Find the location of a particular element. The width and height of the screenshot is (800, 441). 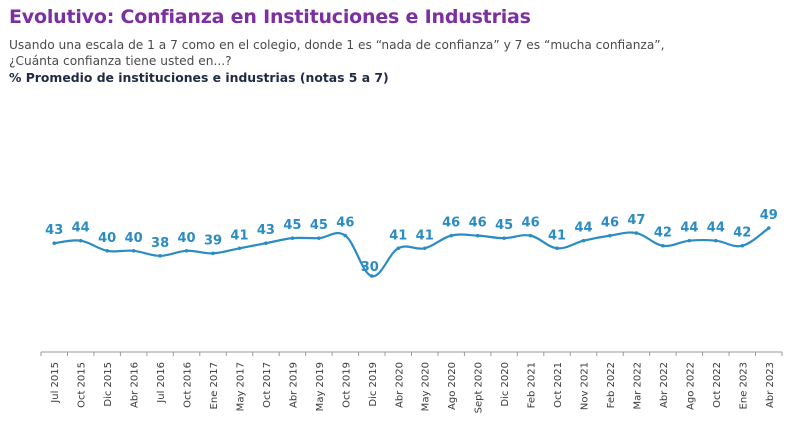

x-tick-label: Oct 2015 is located at coordinates (82, 385).